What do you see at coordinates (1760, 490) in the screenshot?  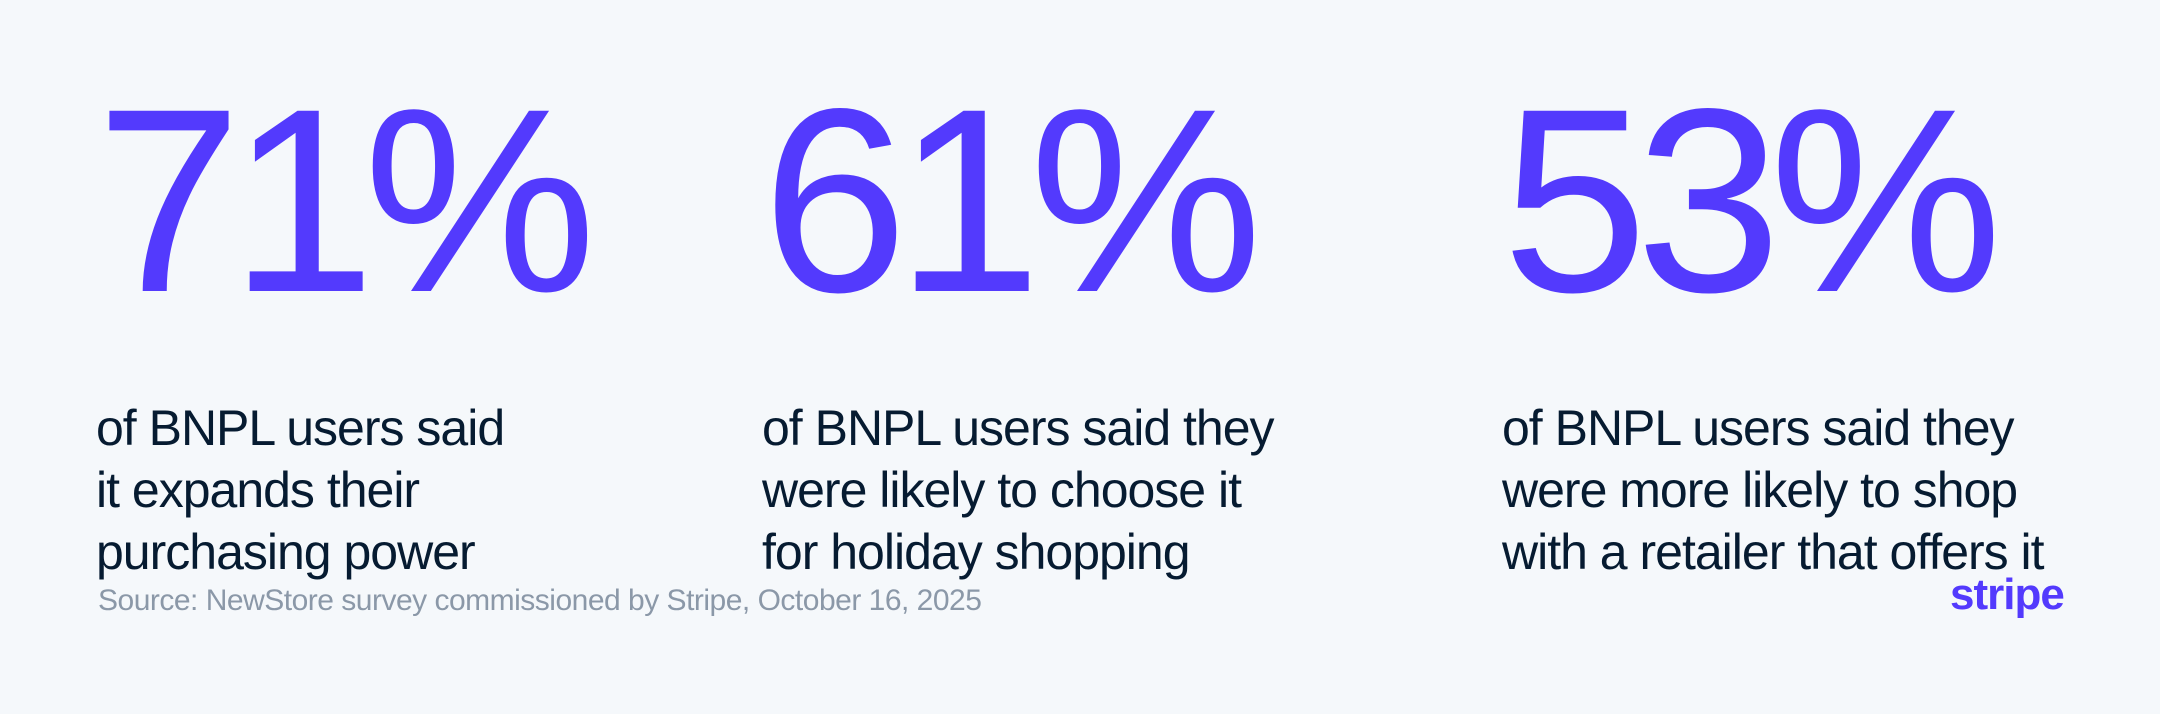 I see `stat-caption-line: were more likely to shop` at bounding box center [1760, 490].